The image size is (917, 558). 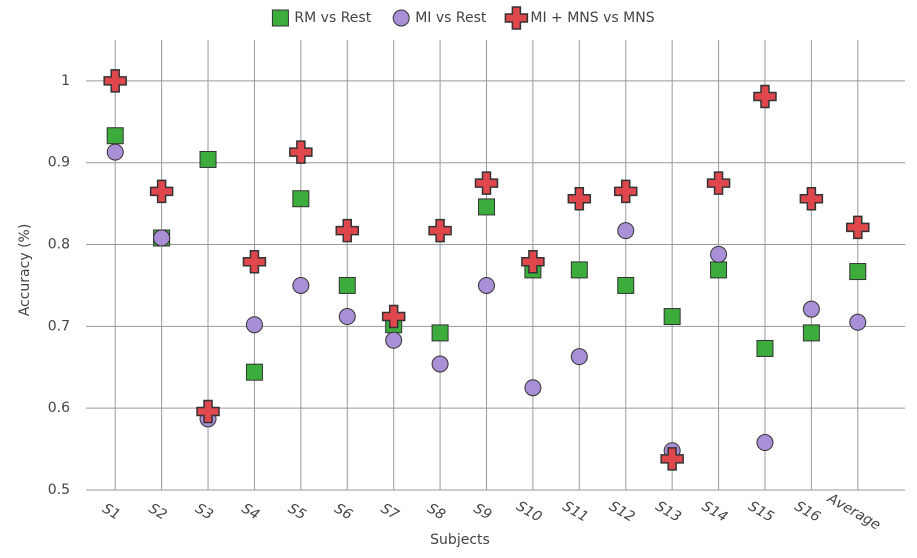 I want to click on x-tick-label: S5, so click(x=296, y=512).